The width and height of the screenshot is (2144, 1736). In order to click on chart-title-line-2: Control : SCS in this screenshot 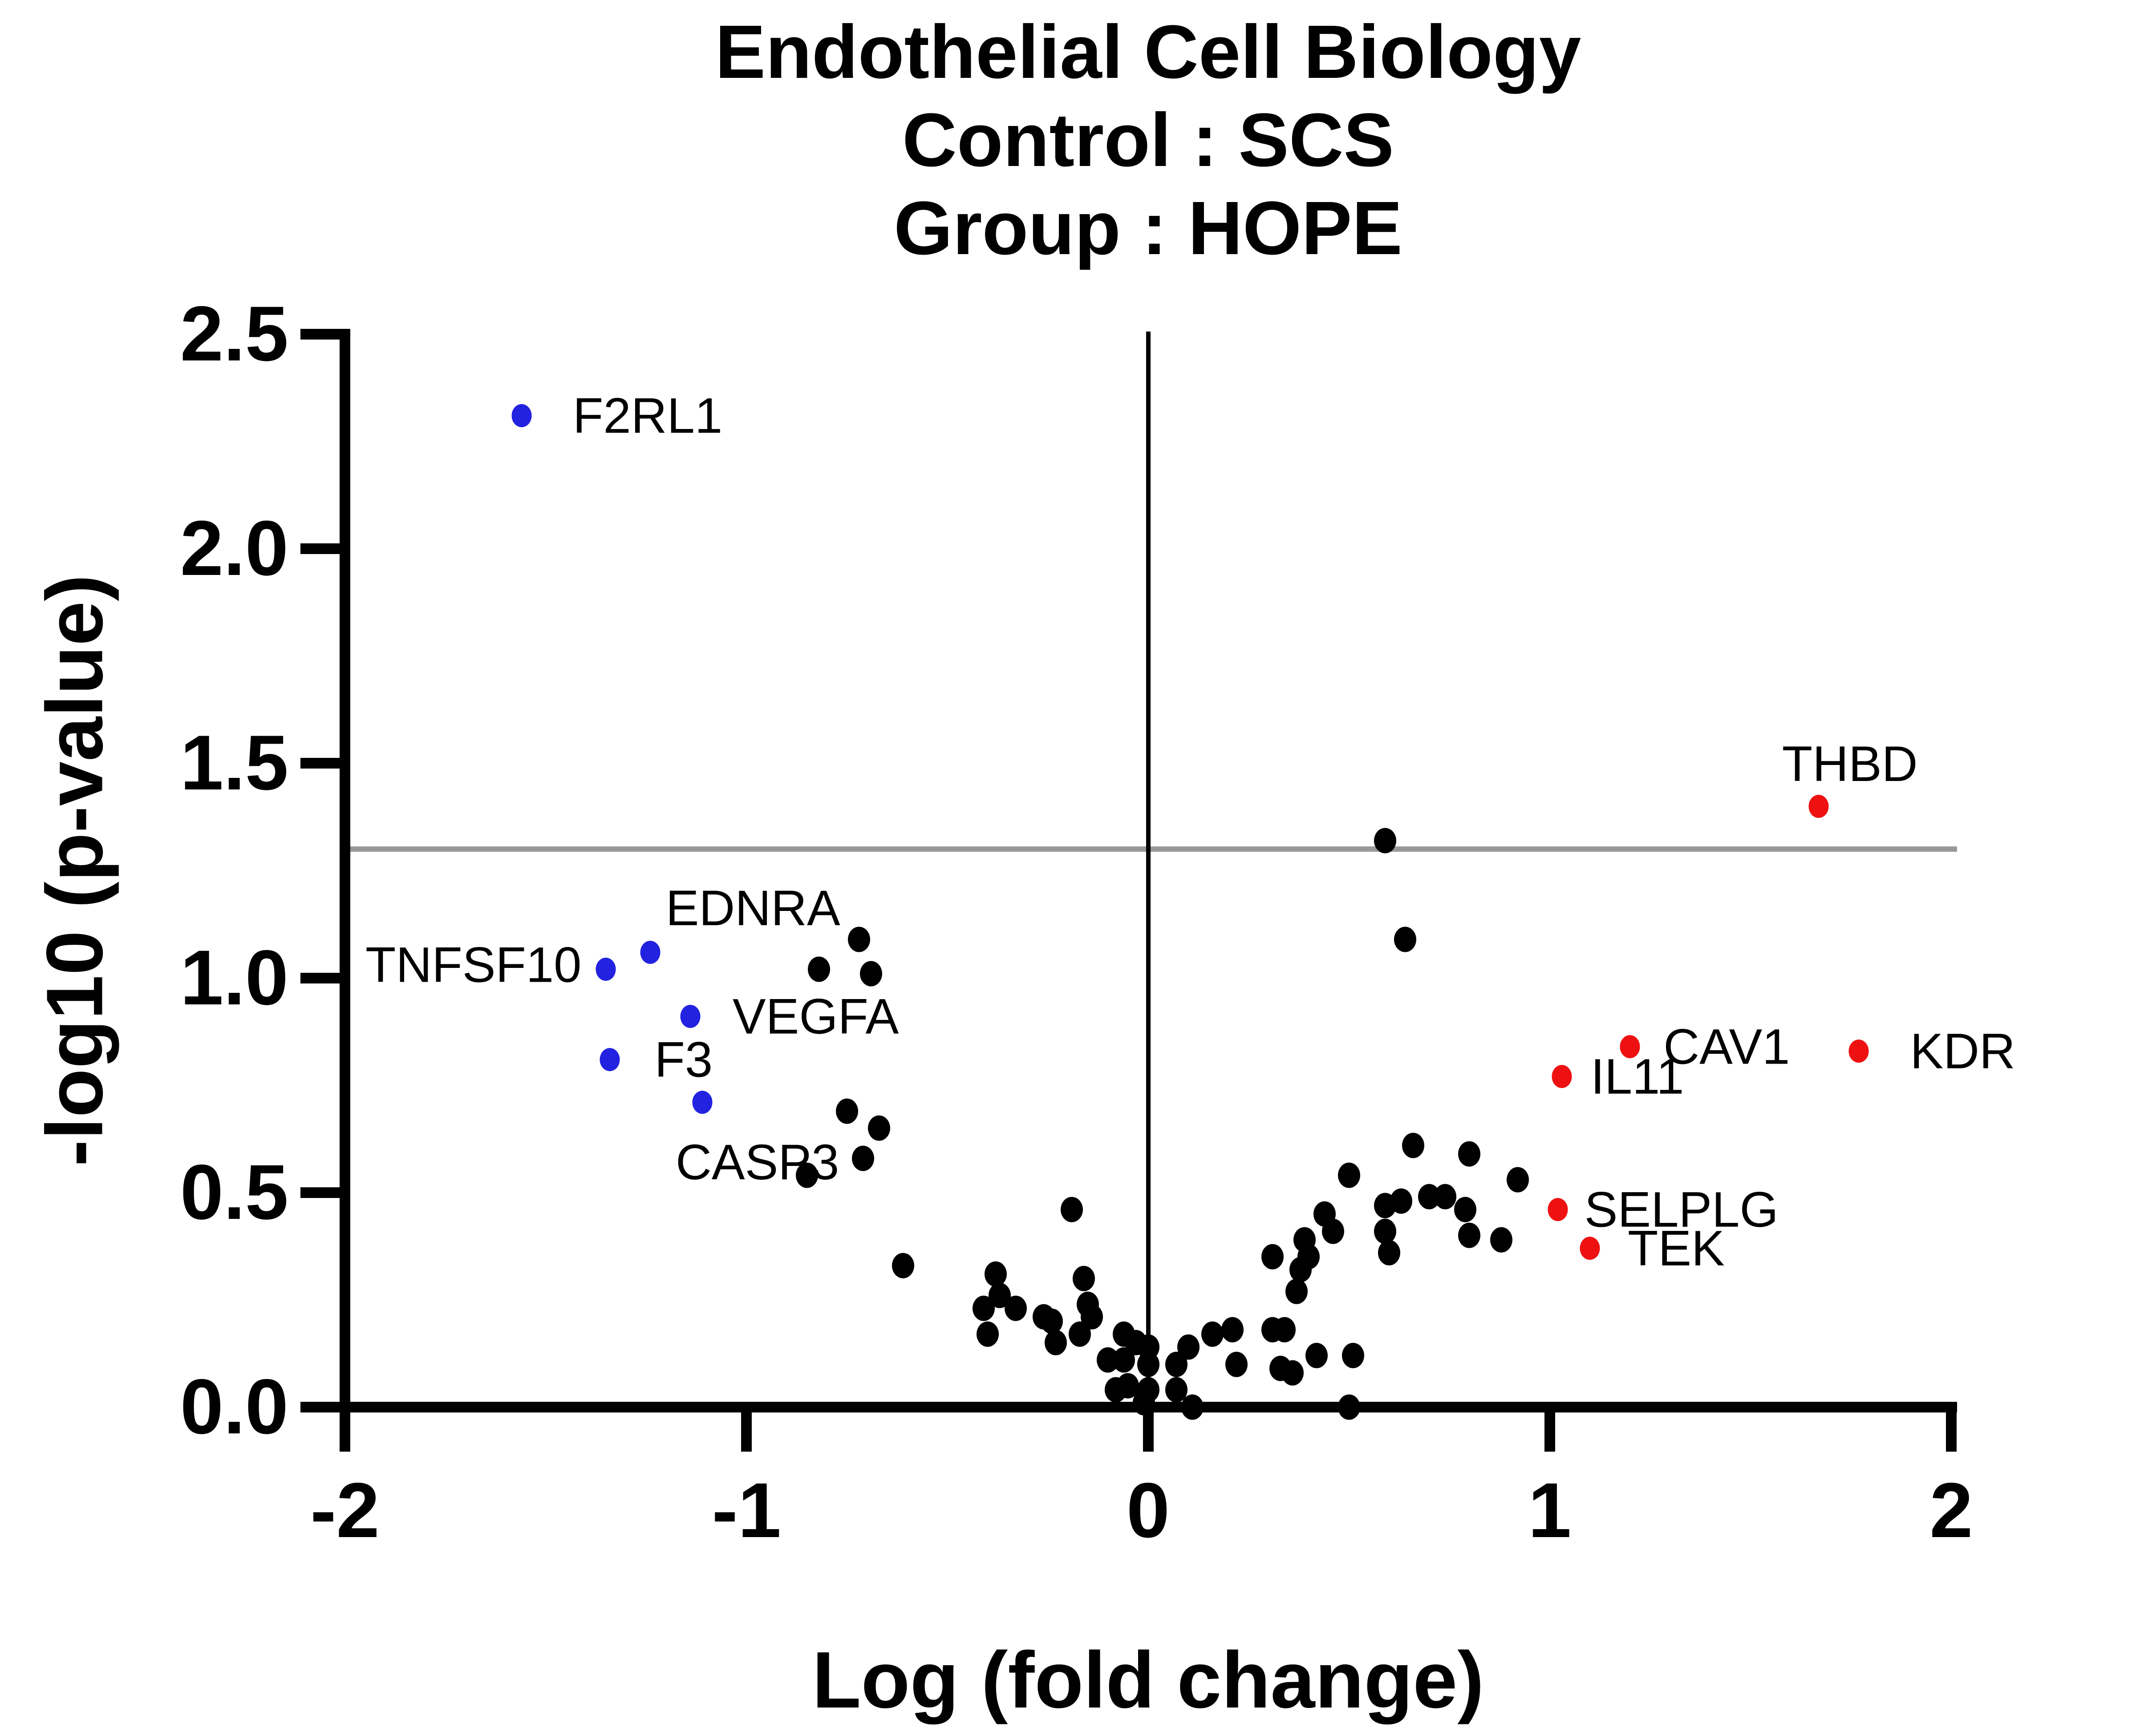, I will do `click(1148, 140)`.